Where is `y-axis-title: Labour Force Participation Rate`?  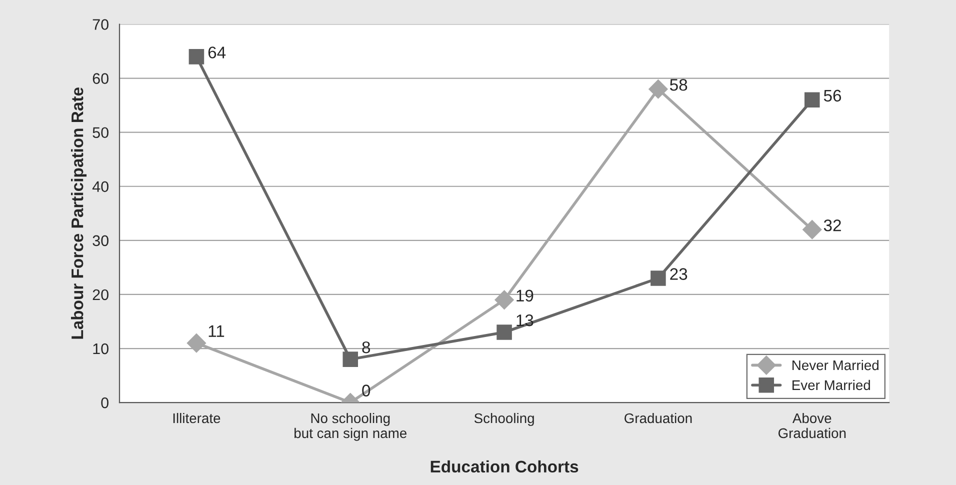
y-axis-title: Labour Force Participation Rate is located at coordinates (79, 213).